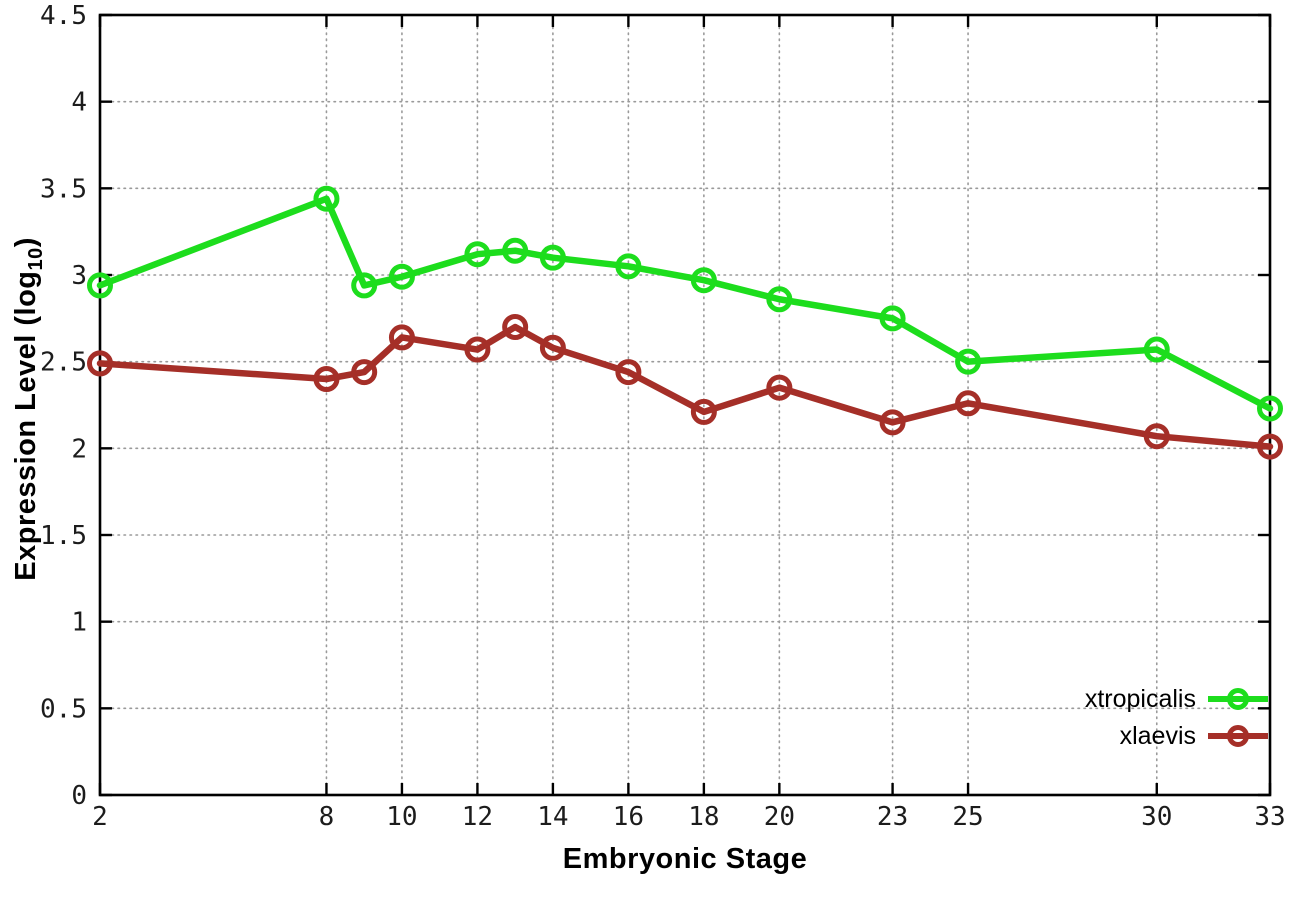 The image size is (1296, 907). I want to click on y-tick-label: 2, so click(79, 449).